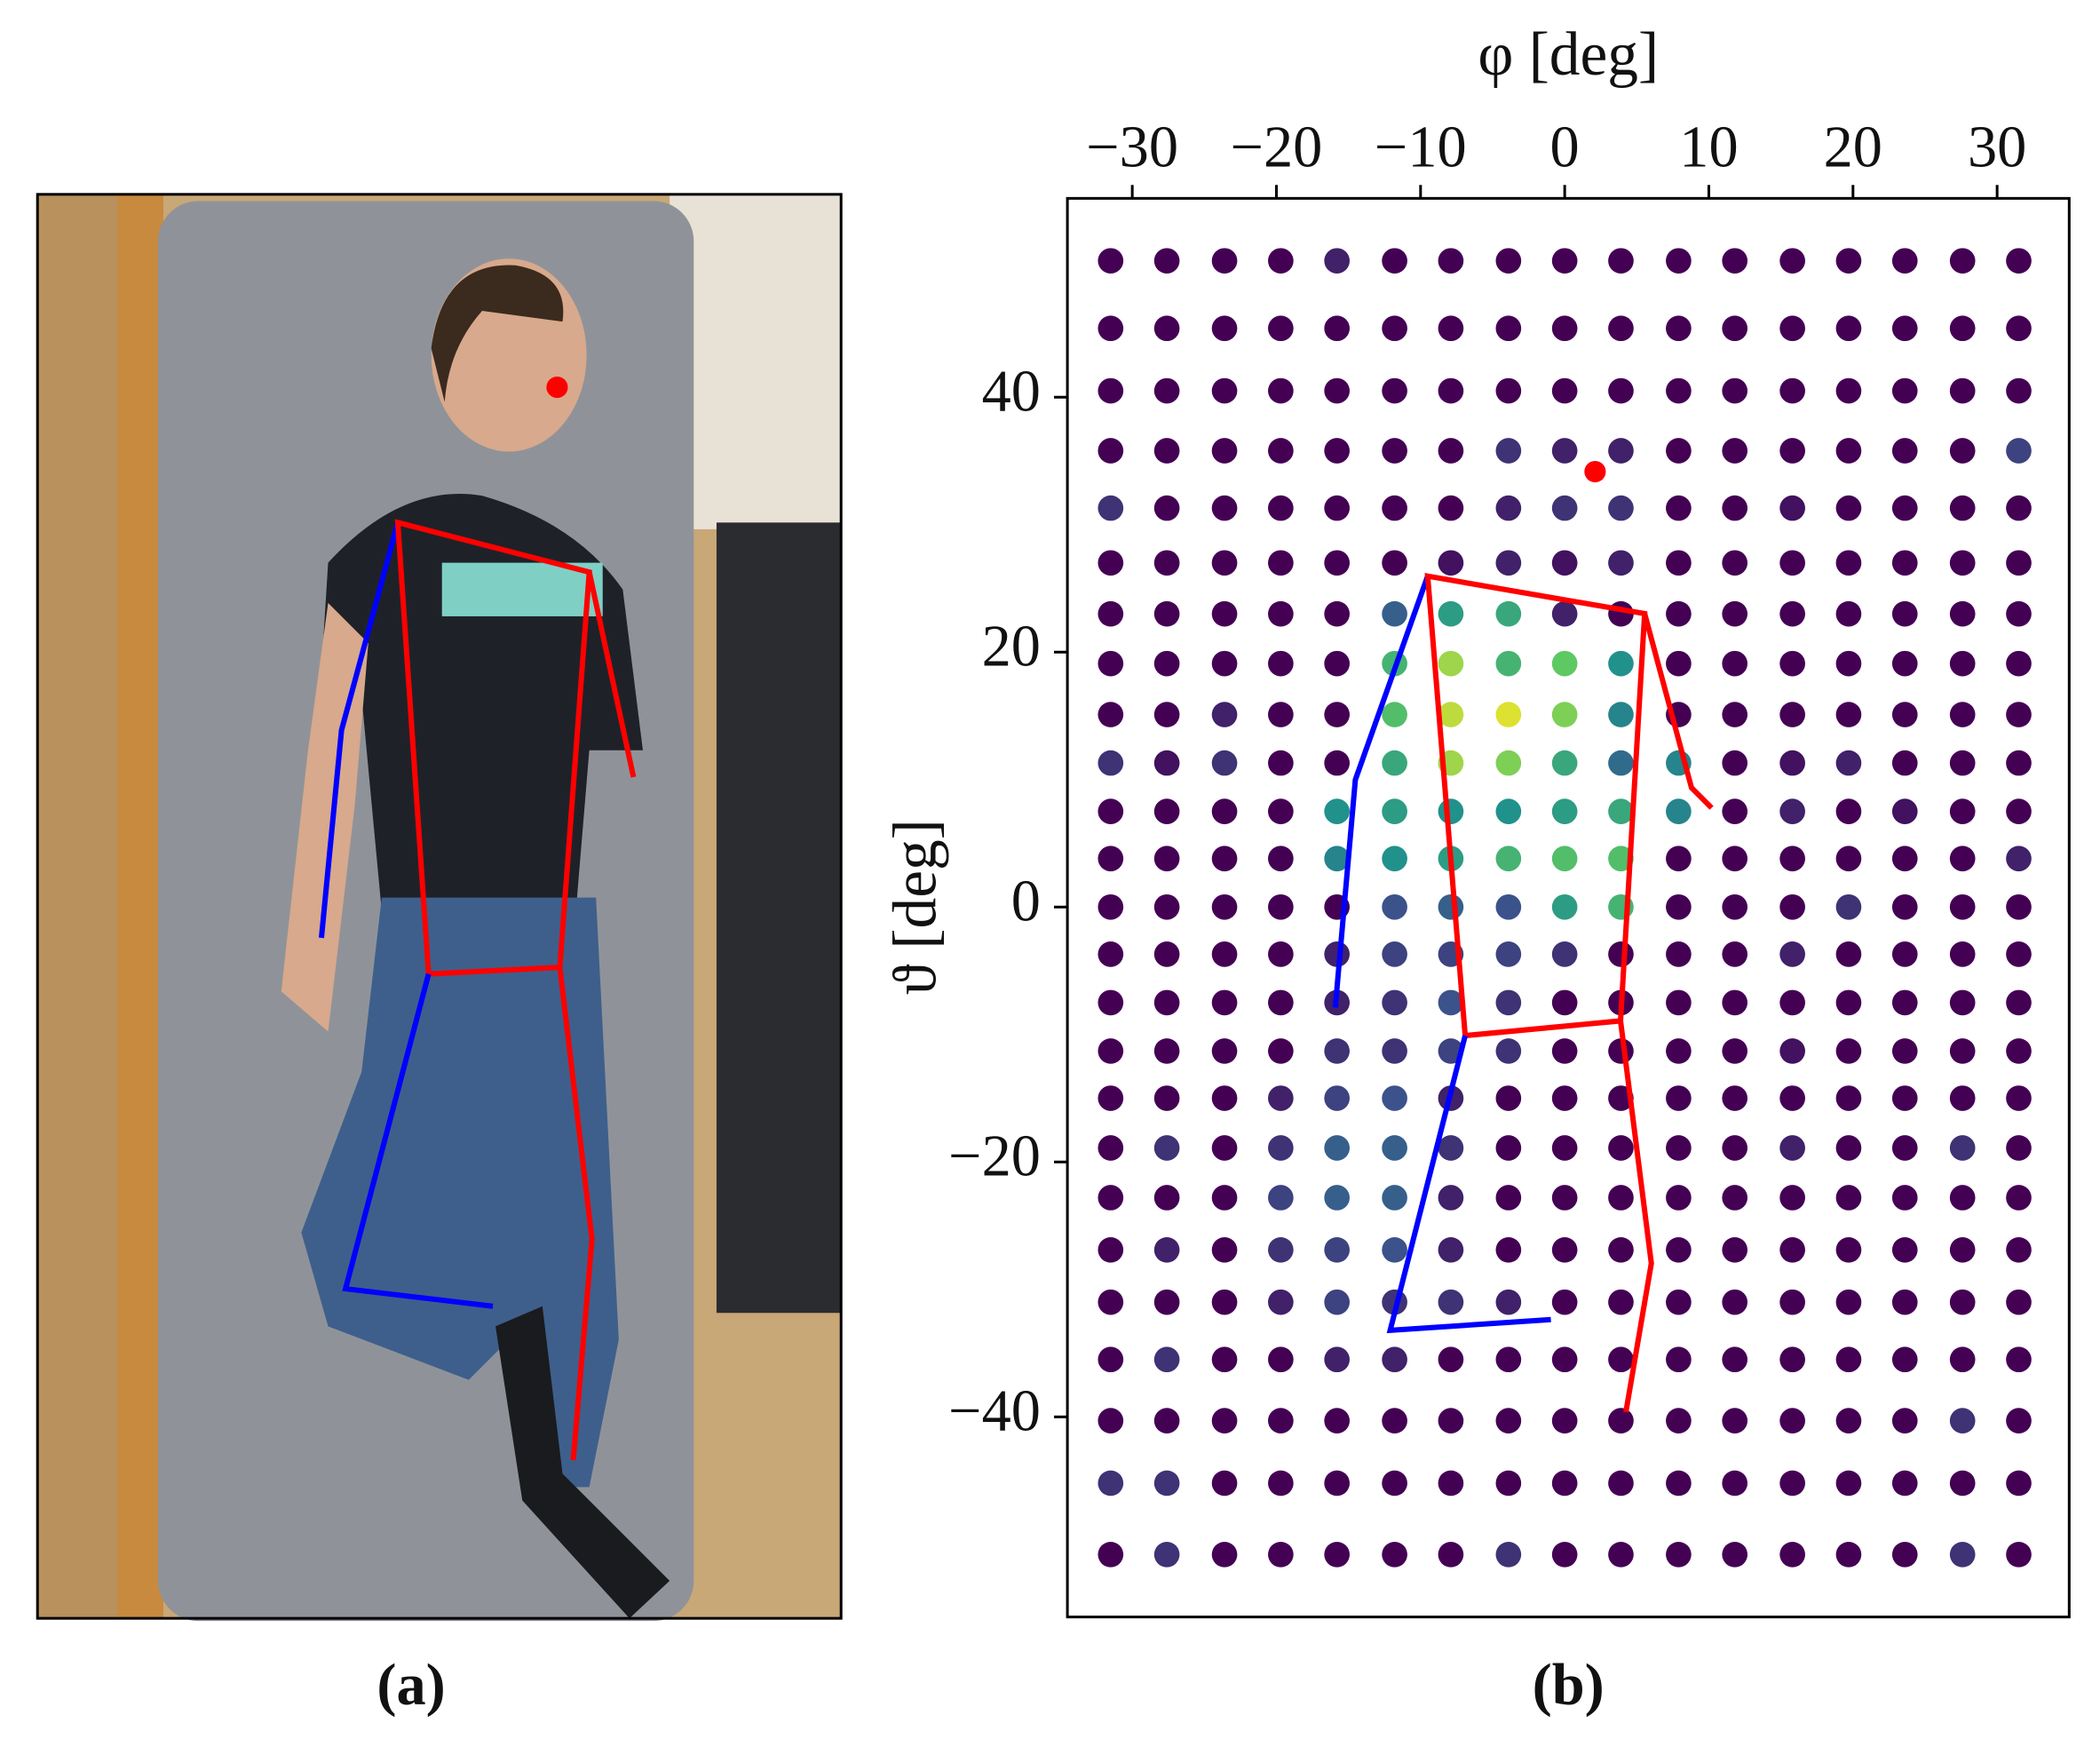 The image size is (2100, 1739). What do you see at coordinates (410, 1685) in the screenshot?
I see `caption: (a)` at bounding box center [410, 1685].